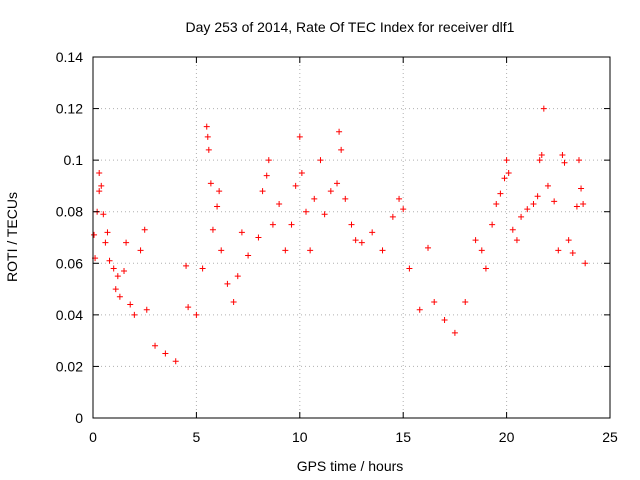  What do you see at coordinates (69, 212) in the screenshot?
I see `y-tick-label: 0.08` at bounding box center [69, 212].